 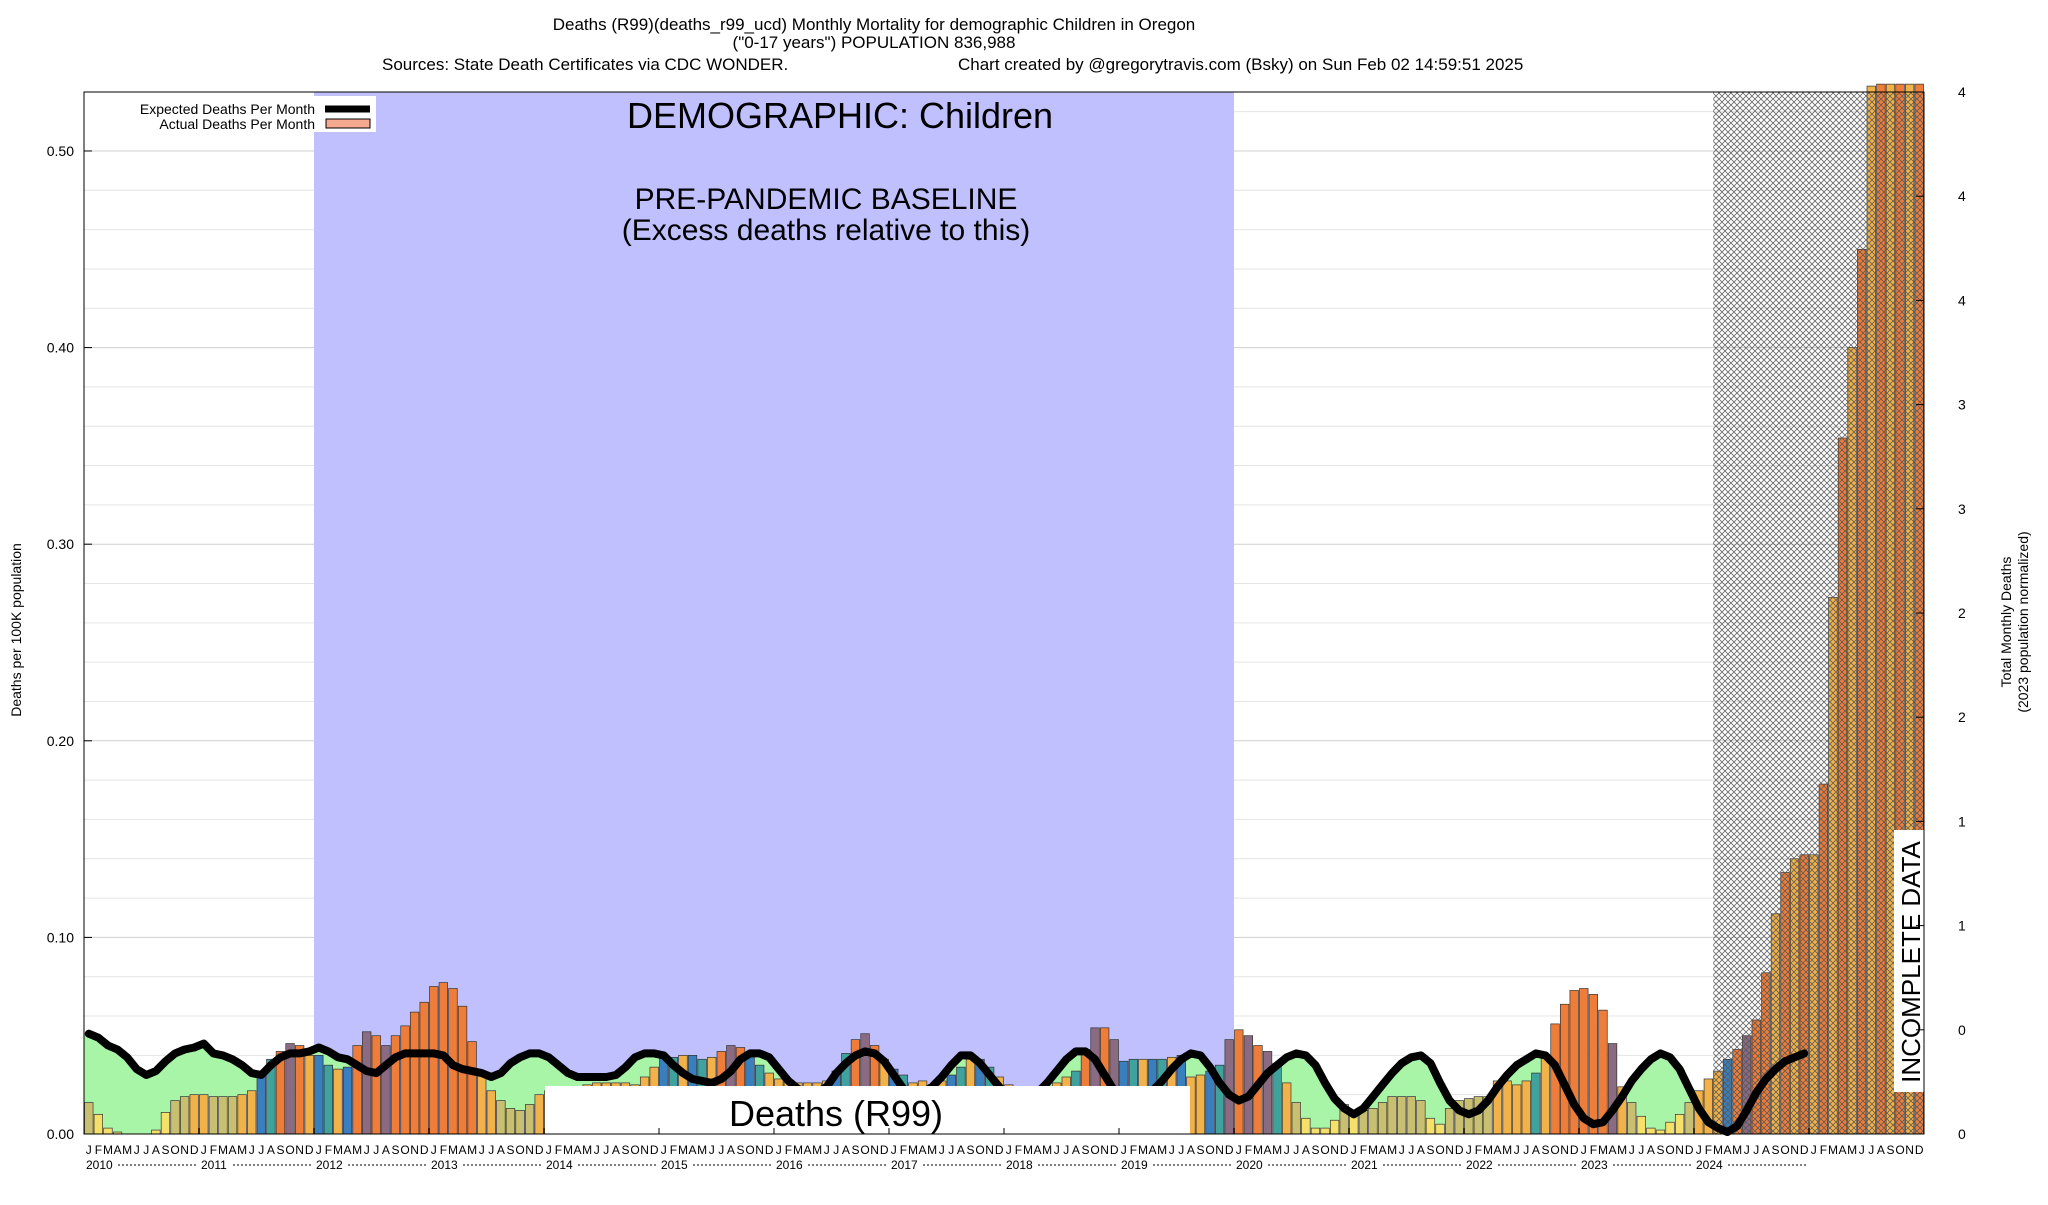 I want to click on x-year-label: 2018, so click(x=1019, y=1165).